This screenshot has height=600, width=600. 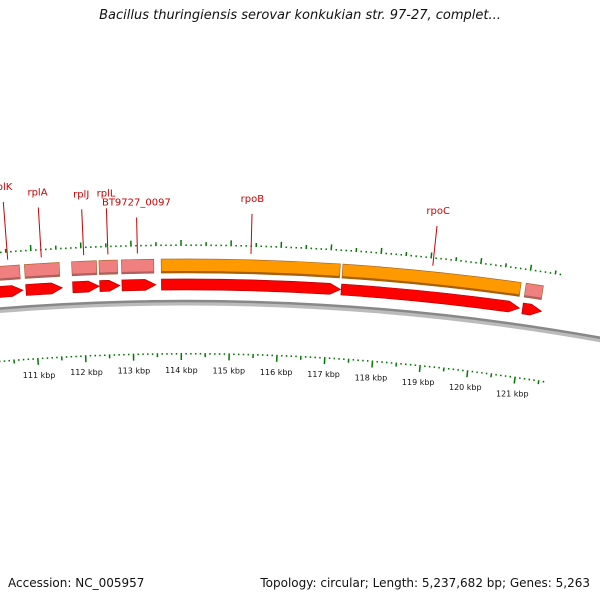 What do you see at coordinates (86, 372) in the screenshot?
I see `kbp-tick-label: 112 kbp` at bounding box center [86, 372].